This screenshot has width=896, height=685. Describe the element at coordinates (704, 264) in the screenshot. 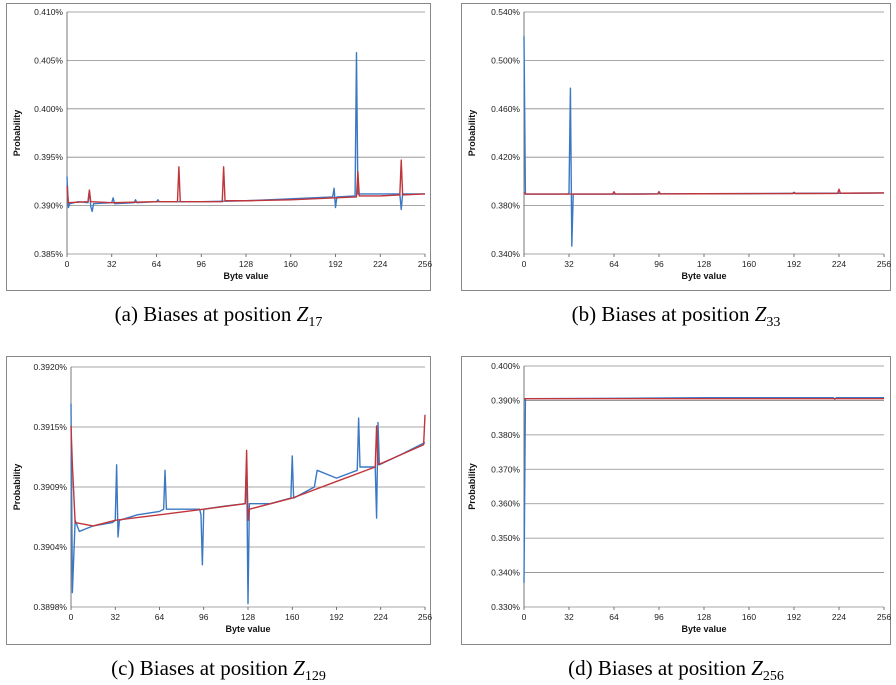

I see `chart-b-xtick-label: 128` at that location.